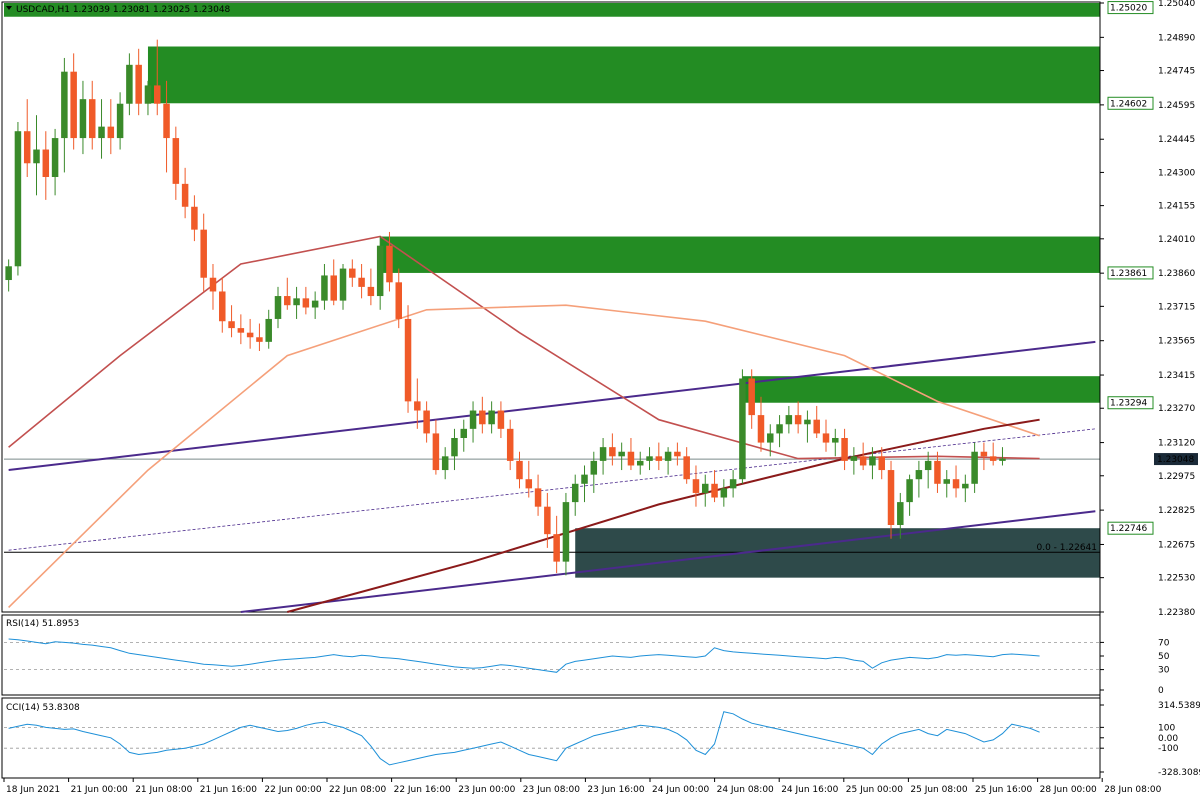  Describe the element at coordinates (99, 790) in the screenshot. I see `time-tick-label: 21 Jun 00:00` at that location.